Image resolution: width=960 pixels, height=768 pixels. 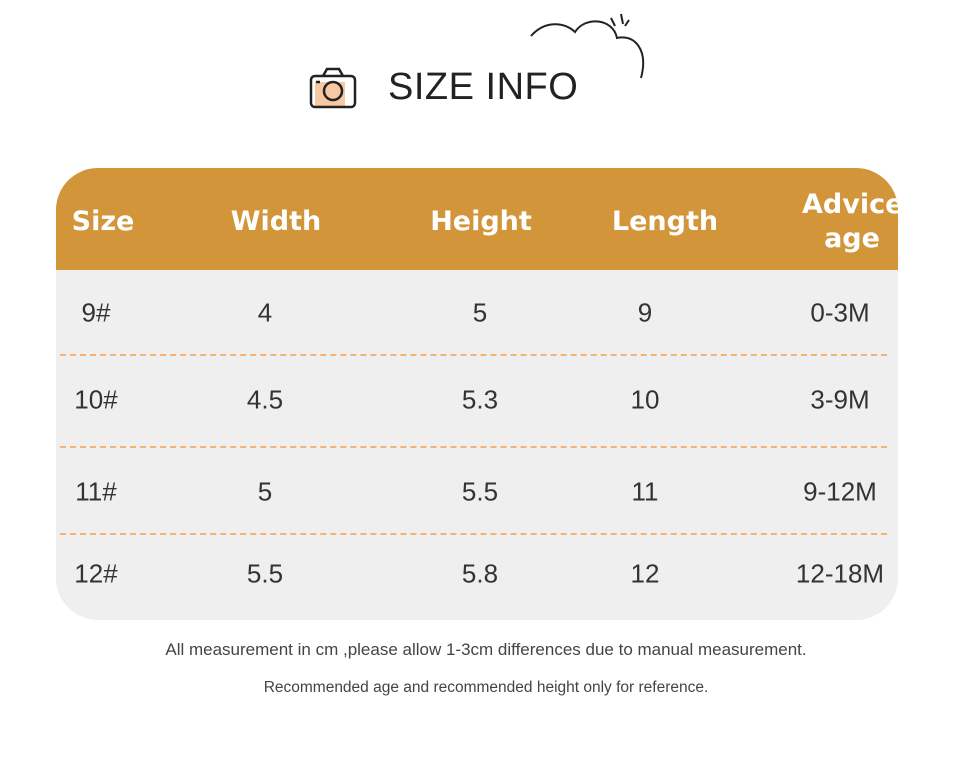 What do you see at coordinates (481, 221) in the screenshot?
I see `column-header: Height` at bounding box center [481, 221].